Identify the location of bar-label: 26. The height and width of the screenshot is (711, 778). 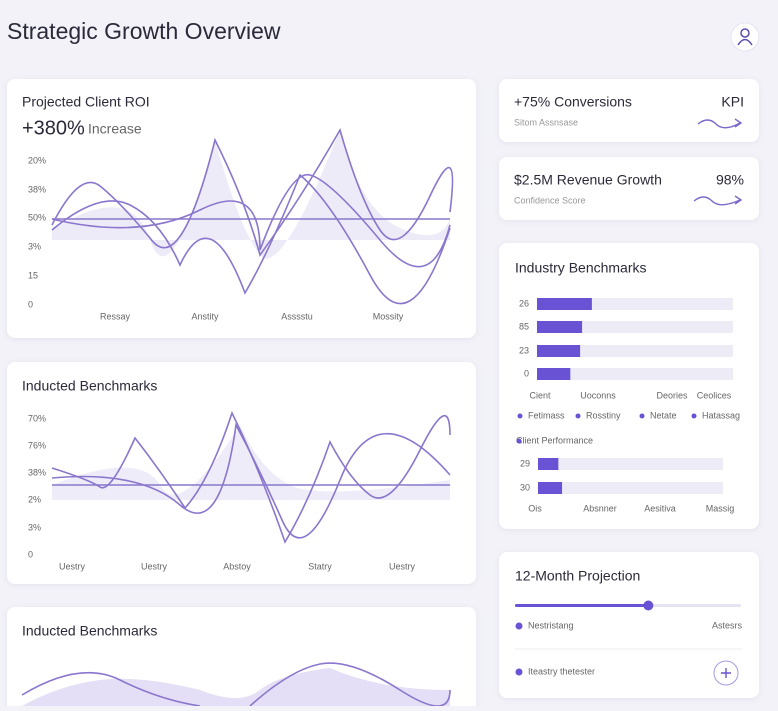
(524, 303).